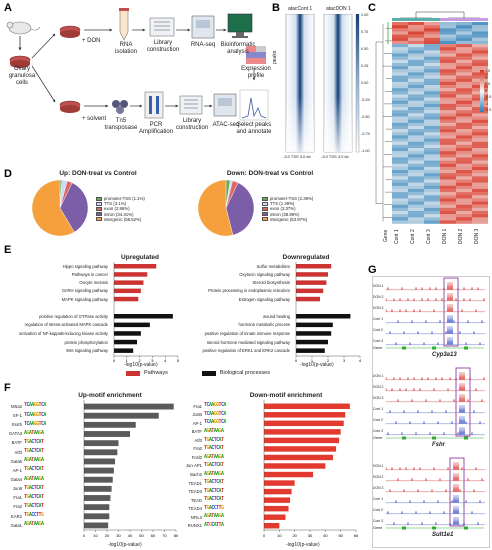  Describe the element at coordinates (335, 156) in the screenshot. I see `b-xticks-2: -3.0 TSS 3.0 kb` at that location.